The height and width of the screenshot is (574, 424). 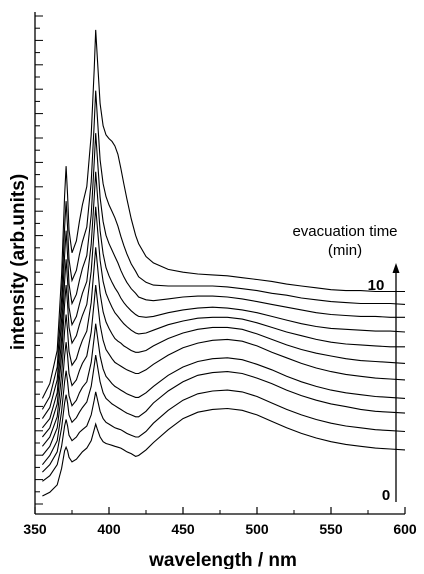 I want to click on x-tick-label-600: 600, so click(x=405, y=529).